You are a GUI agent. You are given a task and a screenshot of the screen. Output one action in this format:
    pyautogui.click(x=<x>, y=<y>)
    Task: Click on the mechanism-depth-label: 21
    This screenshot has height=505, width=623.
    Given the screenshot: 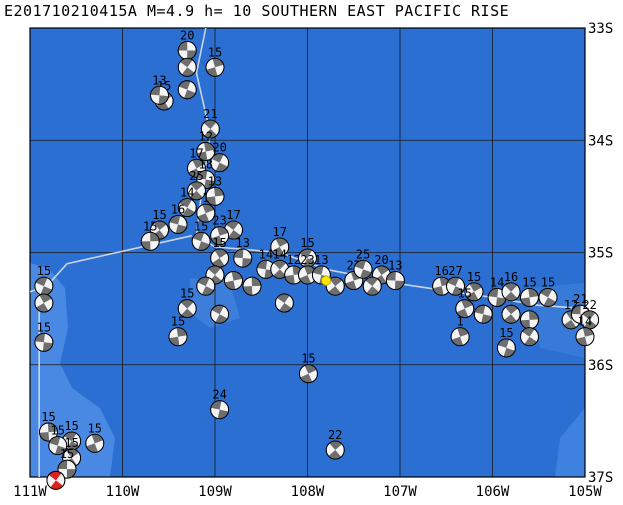 What is the action you would take?
    pyautogui.click(x=210, y=114)
    